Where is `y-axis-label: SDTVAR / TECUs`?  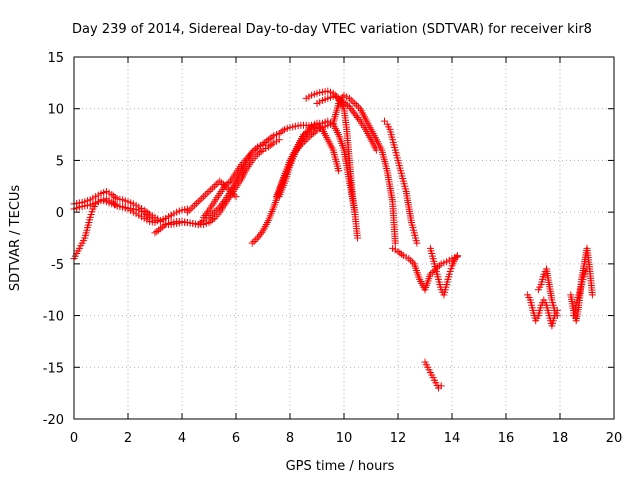
y-axis-label: SDTVAR / TECUs is located at coordinates (15, 238).